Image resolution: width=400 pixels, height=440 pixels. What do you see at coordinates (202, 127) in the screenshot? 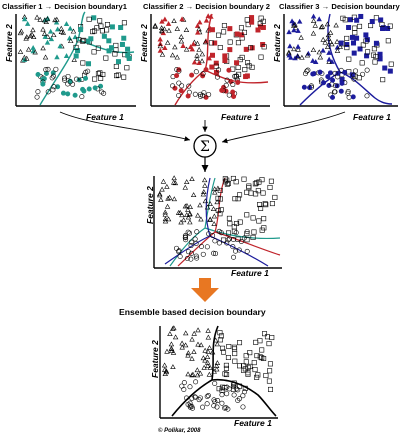
I see `arrows-to-sum` at bounding box center [202, 127].